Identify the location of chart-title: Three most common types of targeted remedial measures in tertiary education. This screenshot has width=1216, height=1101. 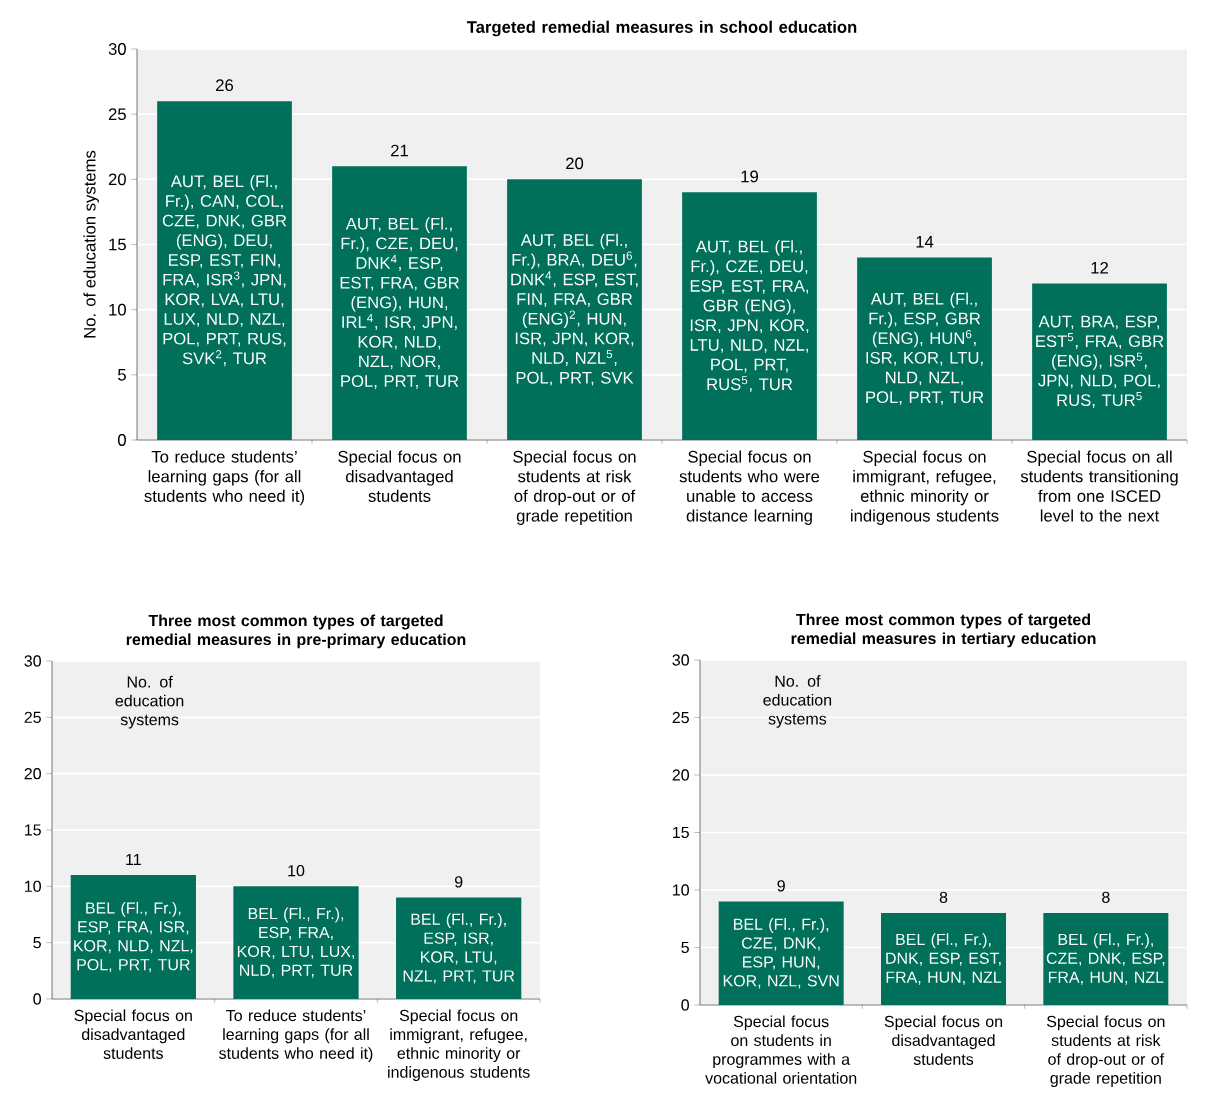
(943, 630).